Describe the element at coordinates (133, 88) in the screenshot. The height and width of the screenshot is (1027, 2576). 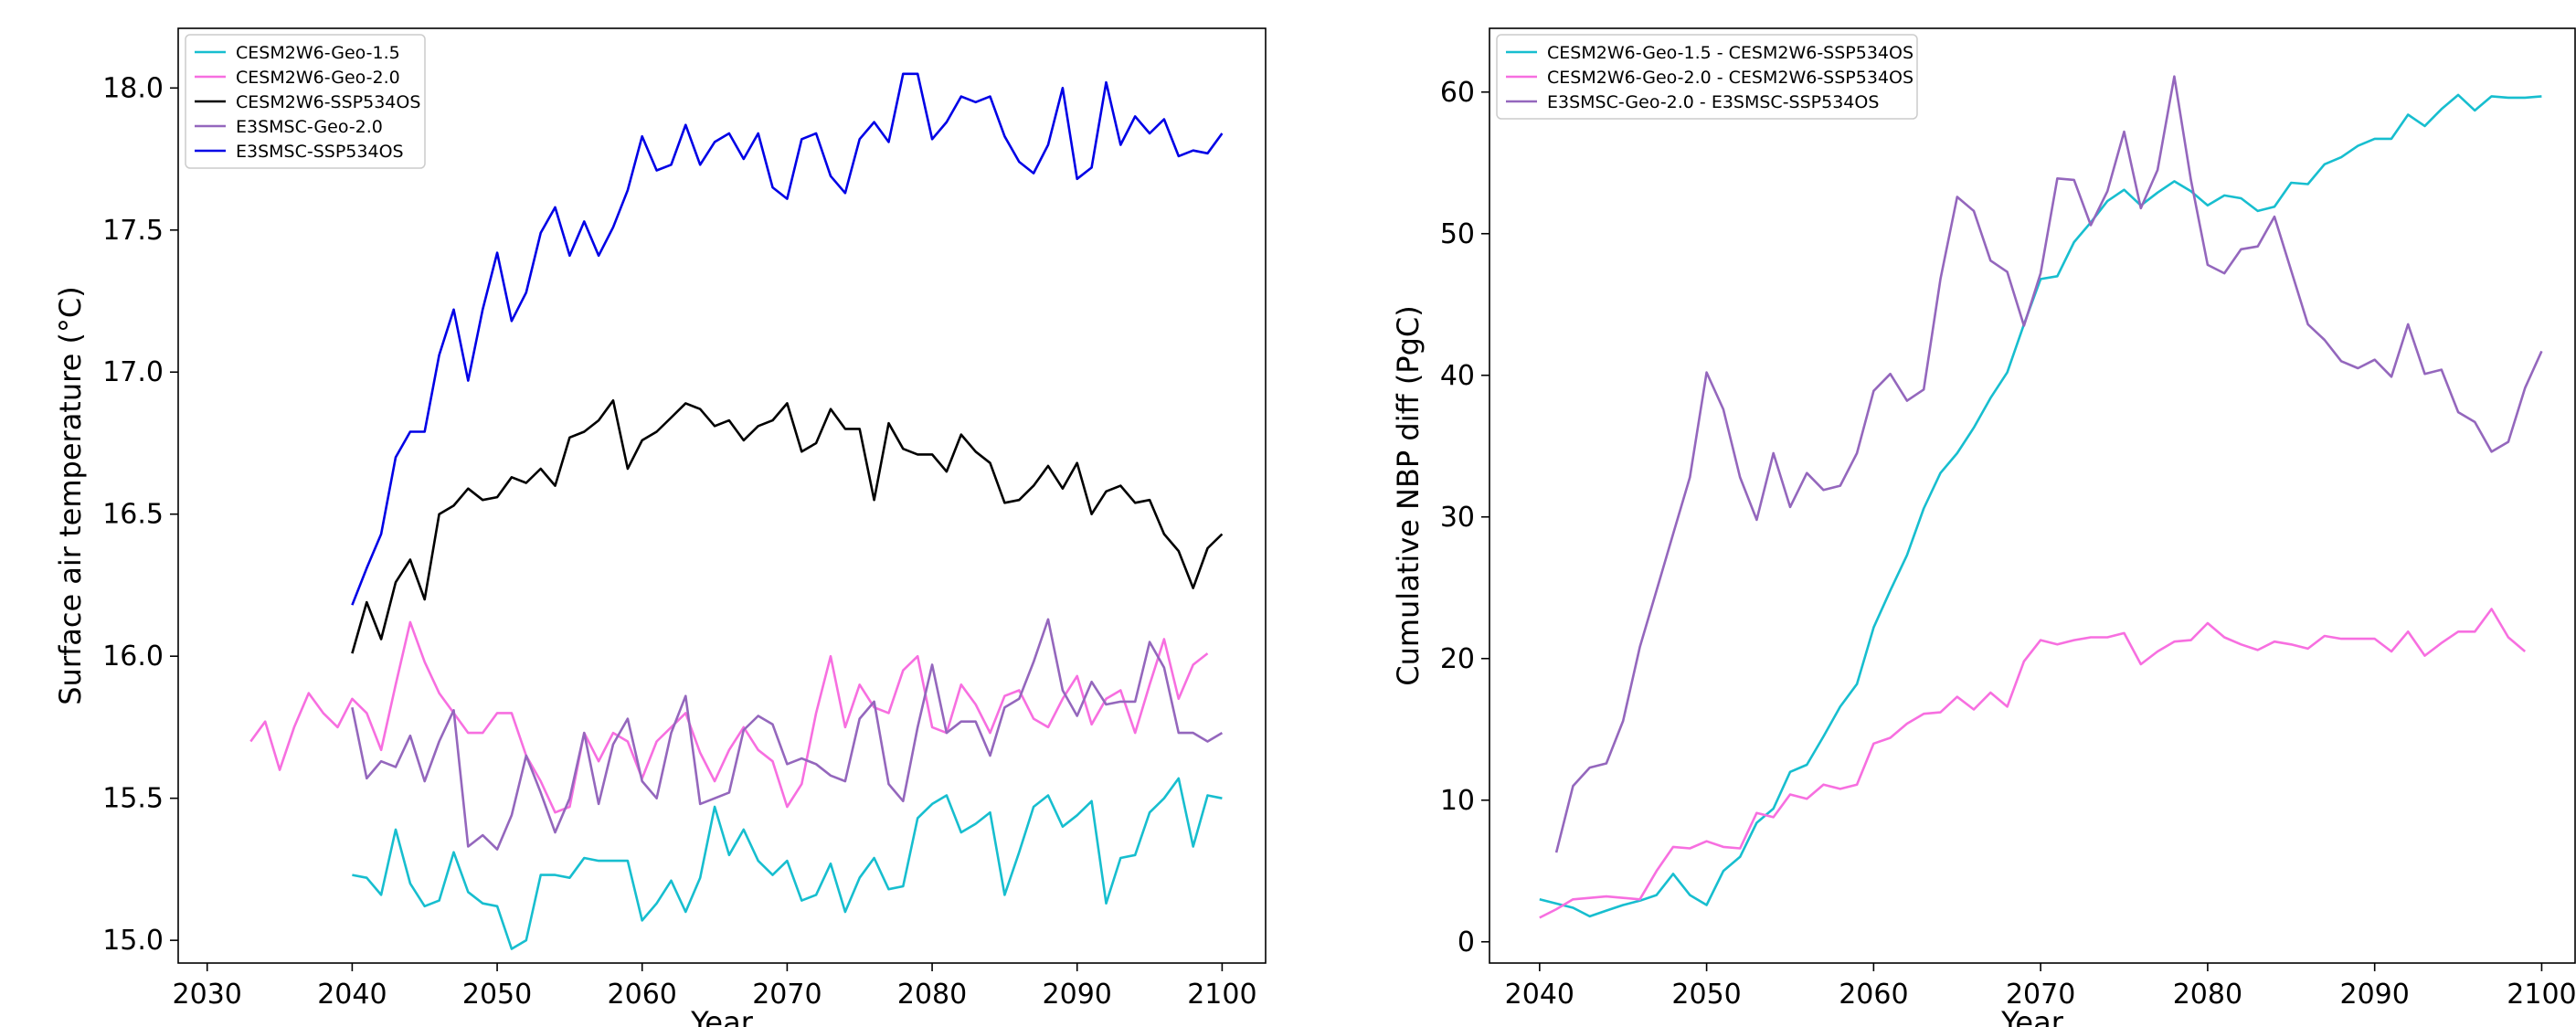
I see `y-tick-label: 18.0` at that location.